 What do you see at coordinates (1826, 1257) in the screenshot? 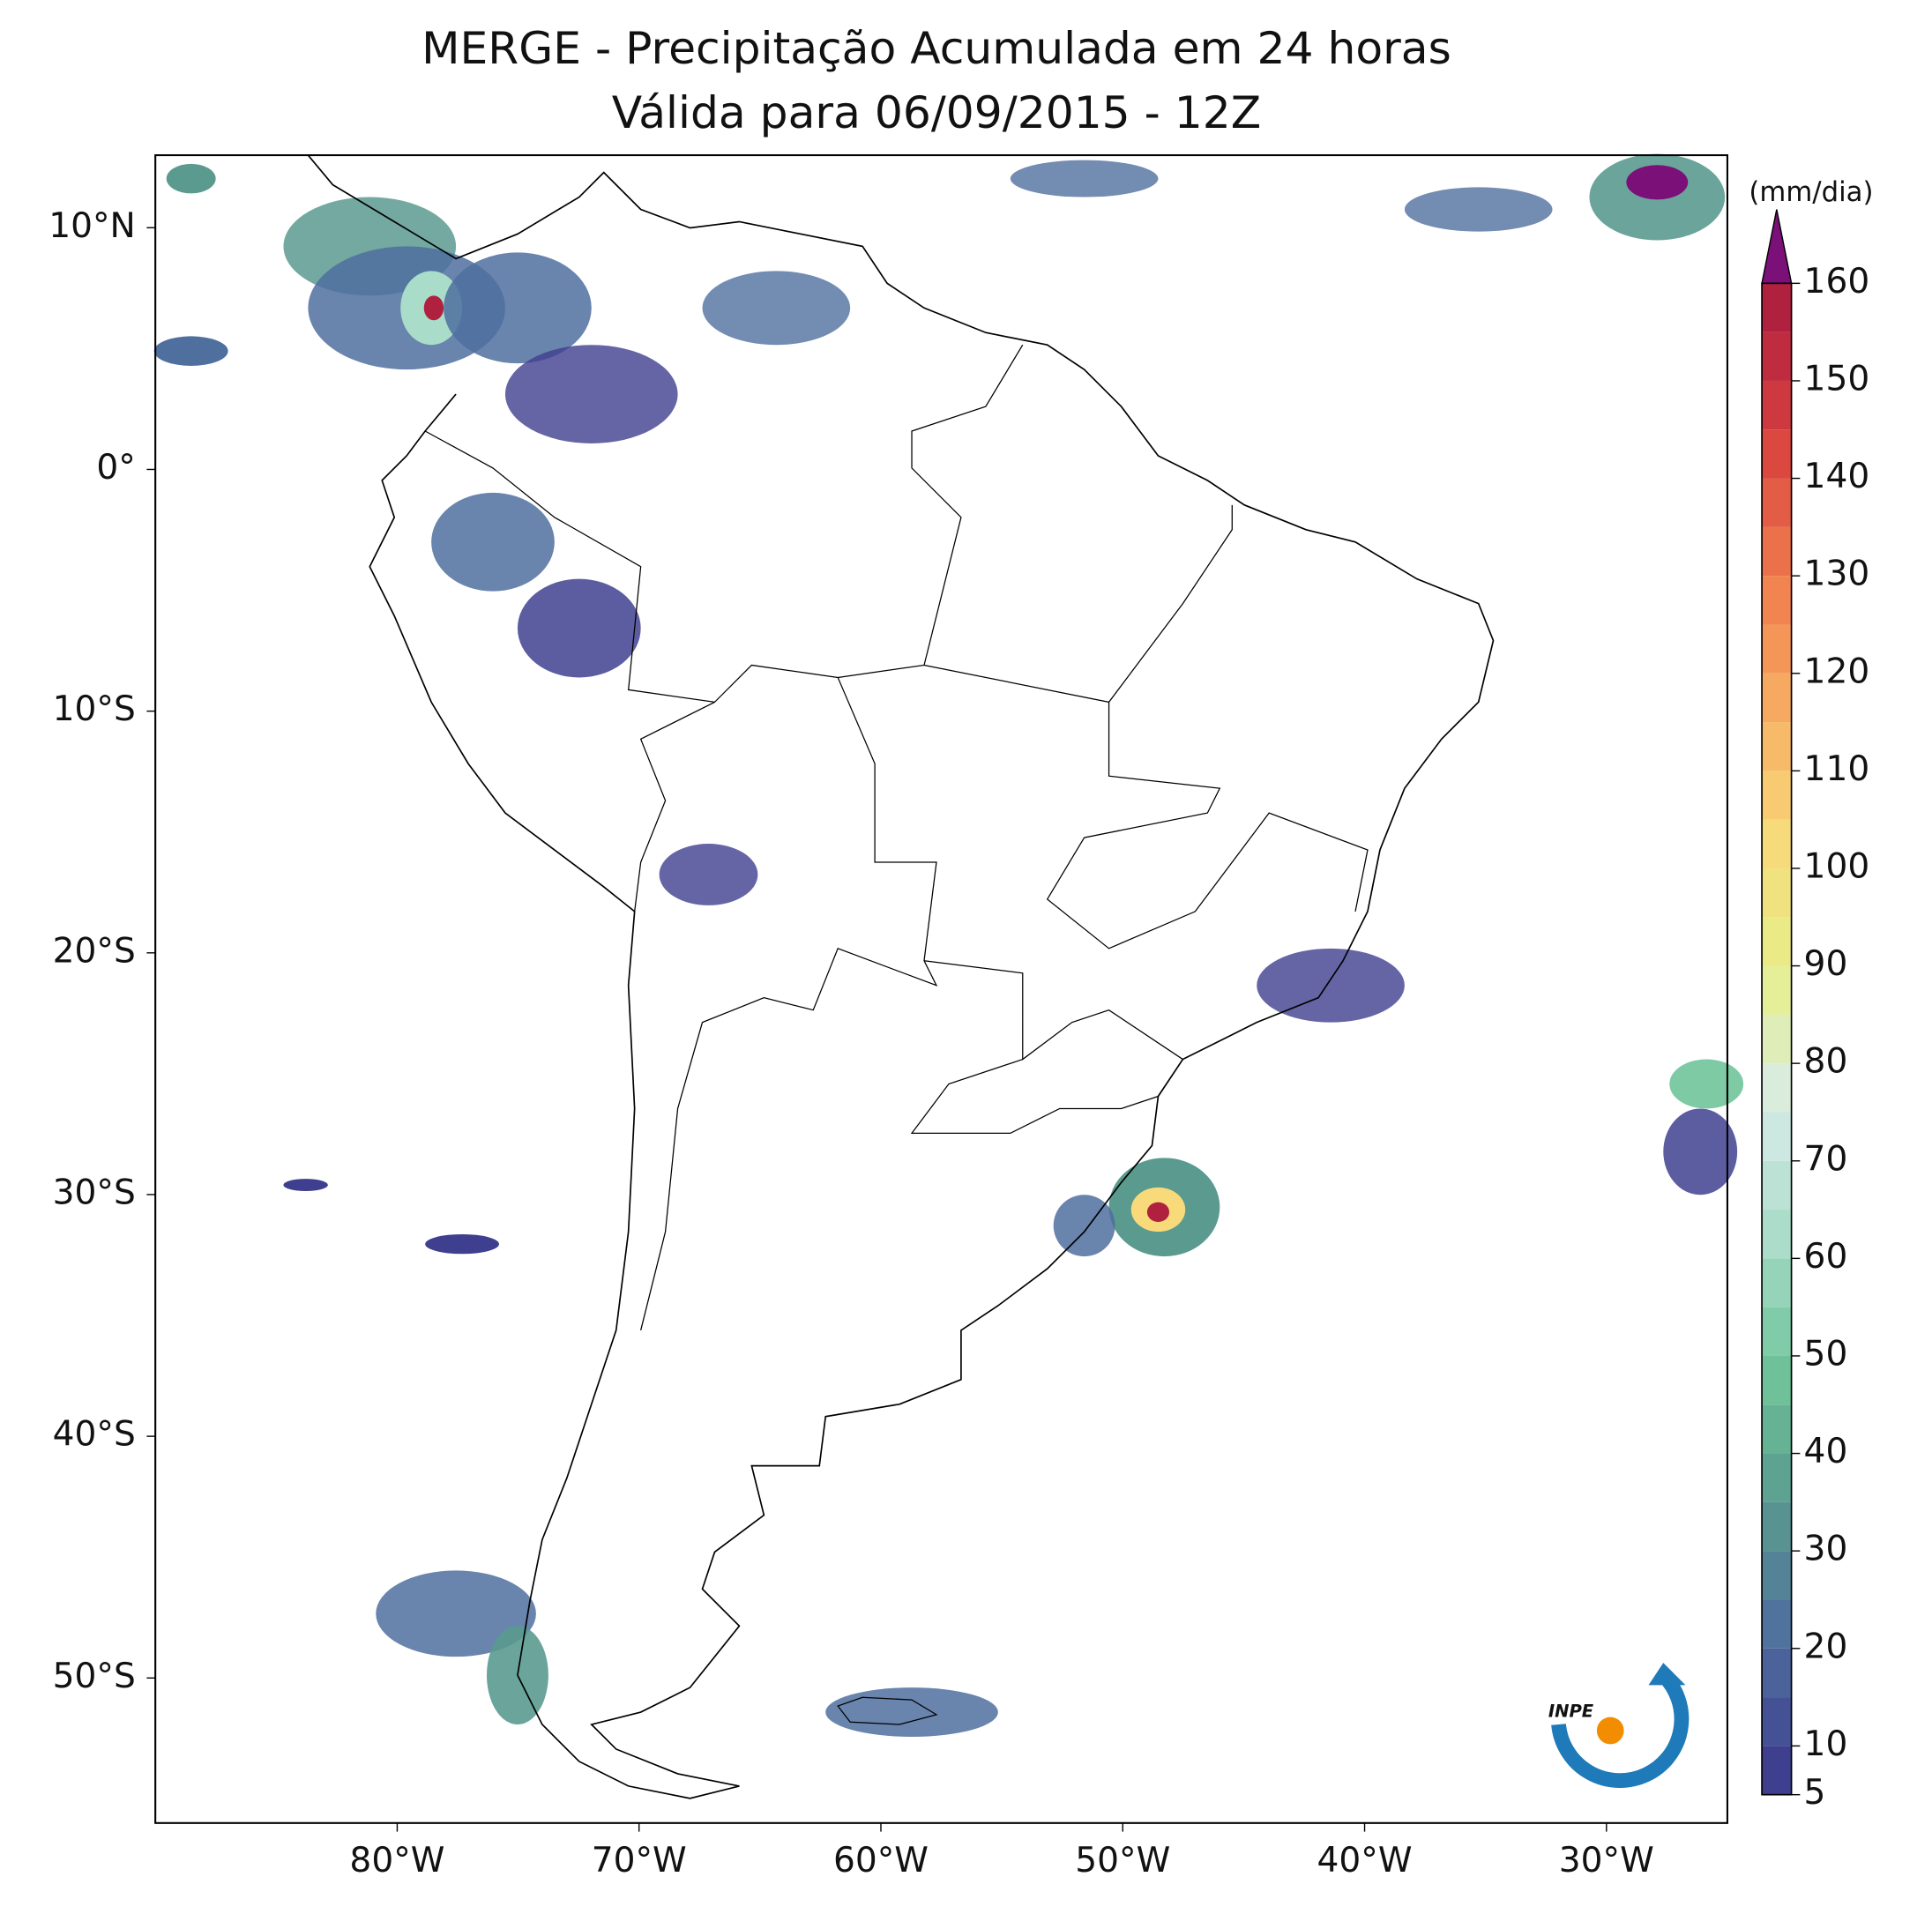
I see `colorbar-tick-label: 60` at bounding box center [1826, 1257].